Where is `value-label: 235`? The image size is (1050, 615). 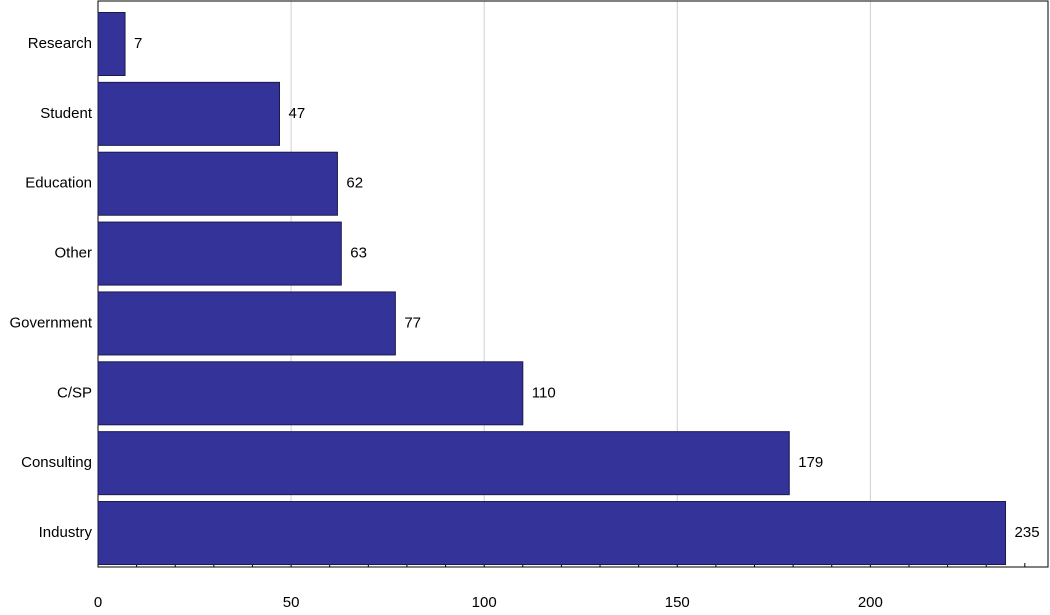
value-label: 235 is located at coordinates (1027, 532).